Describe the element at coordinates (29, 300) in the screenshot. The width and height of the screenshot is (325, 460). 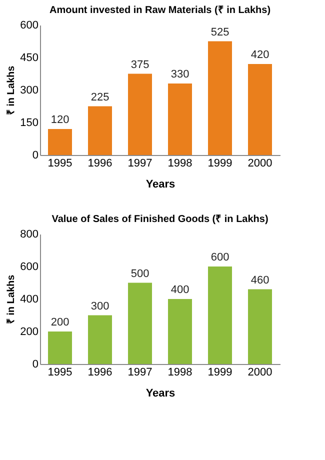
I see `y-tick-label: 400` at that location.